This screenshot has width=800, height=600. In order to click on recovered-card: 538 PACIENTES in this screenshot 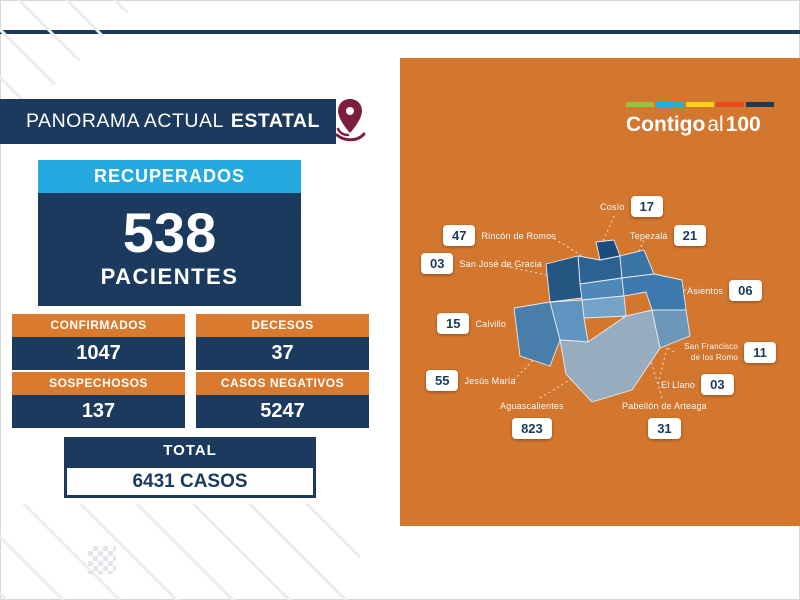, I will do `click(169, 249)`.